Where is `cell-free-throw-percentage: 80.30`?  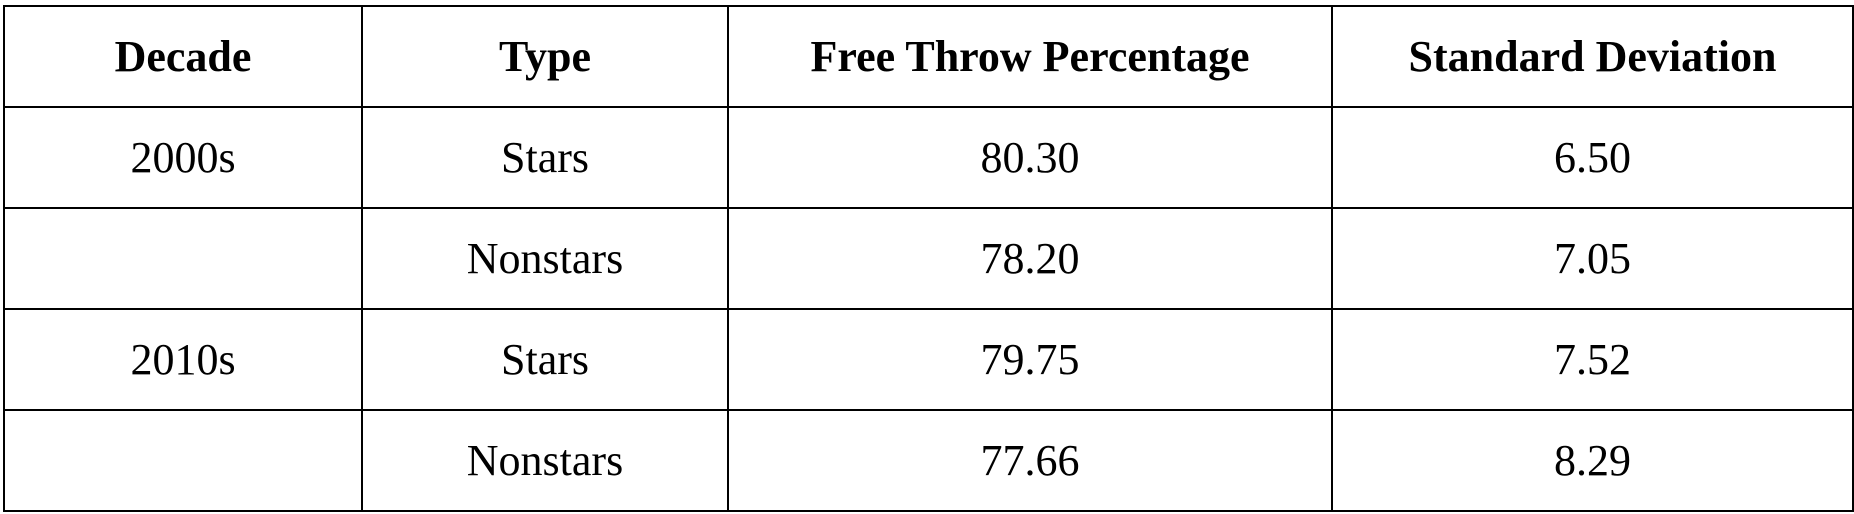 cell-free-throw-percentage: 80.30 is located at coordinates (1030, 157).